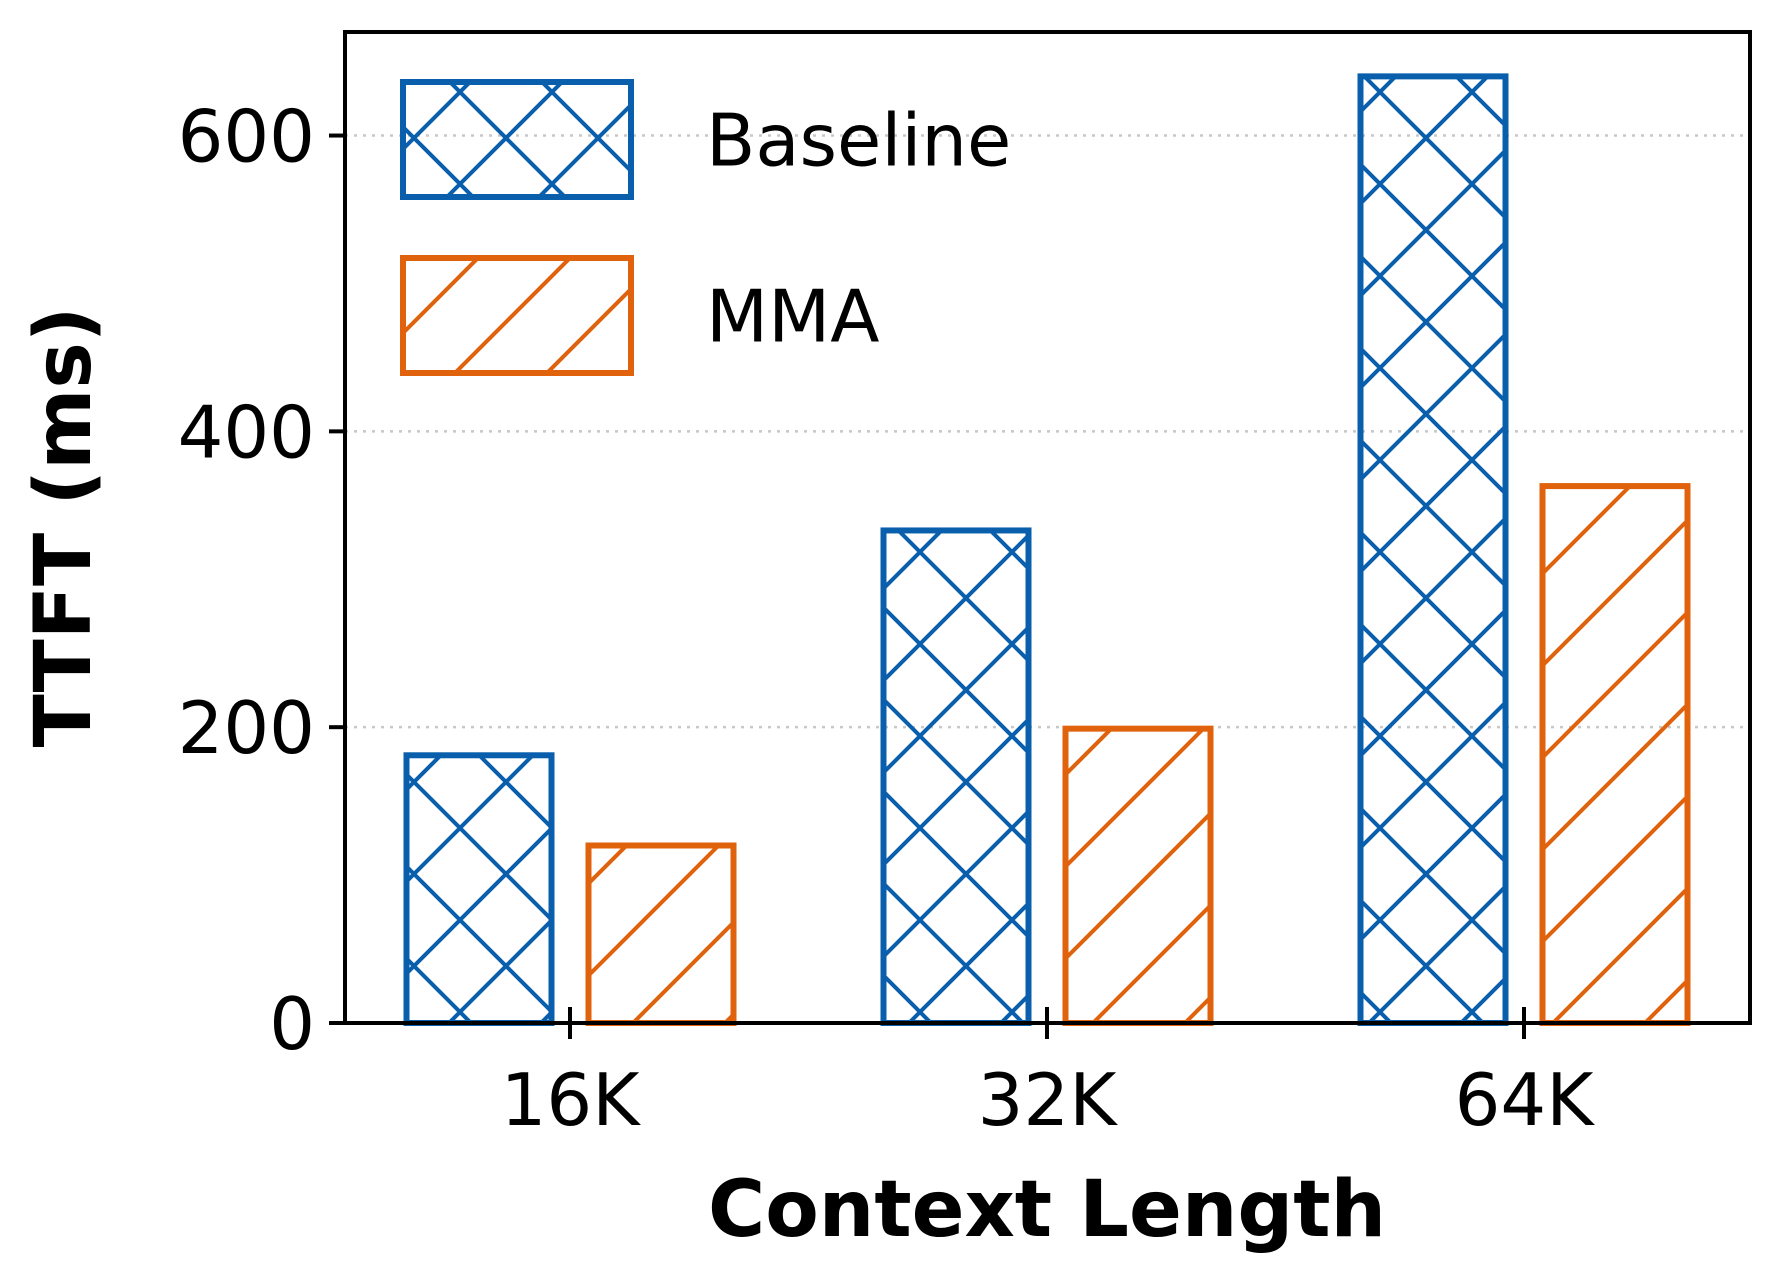 The image size is (1769, 1275). I want to click on x-tick-label-16k: 16K, so click(571, 1100).